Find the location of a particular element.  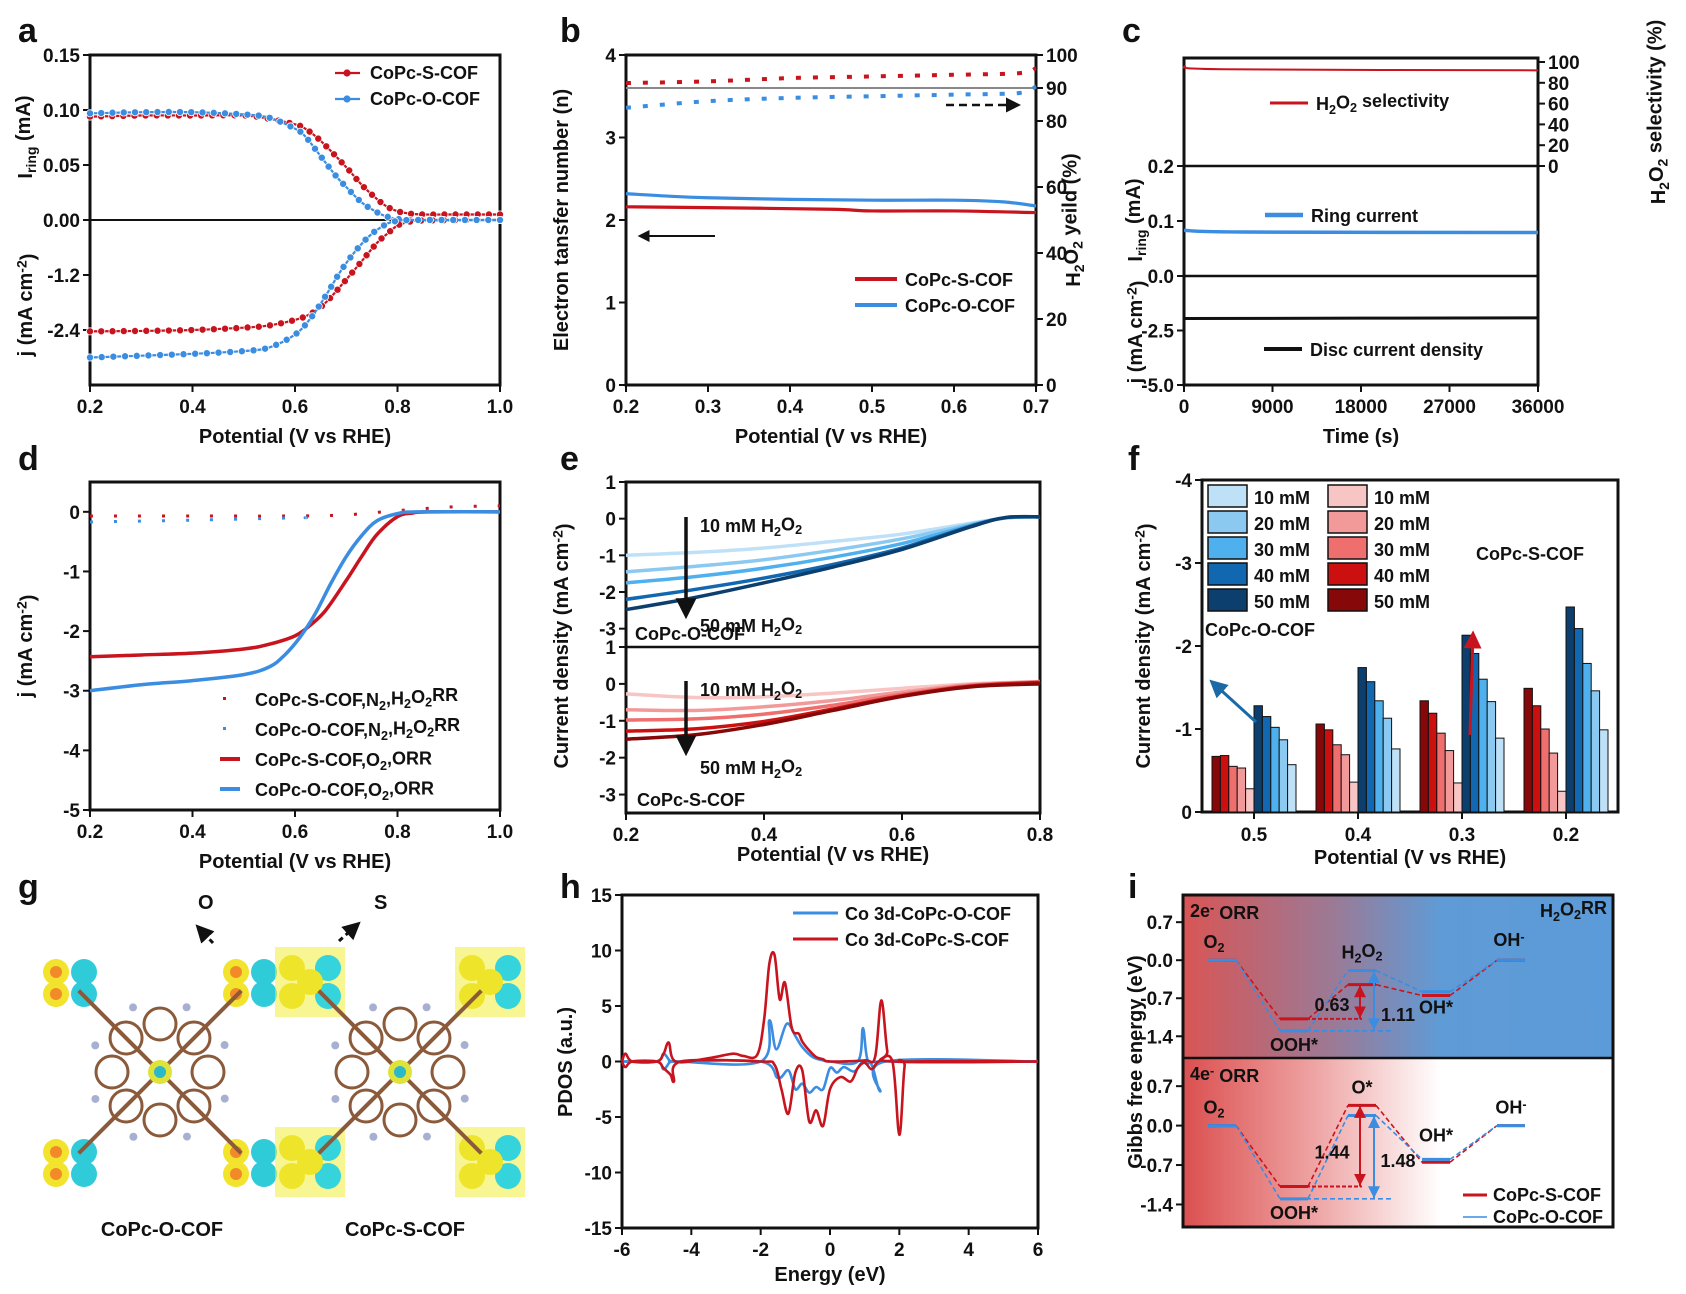

x-tick-label: 27000 is located at coordinates (1449, 407).